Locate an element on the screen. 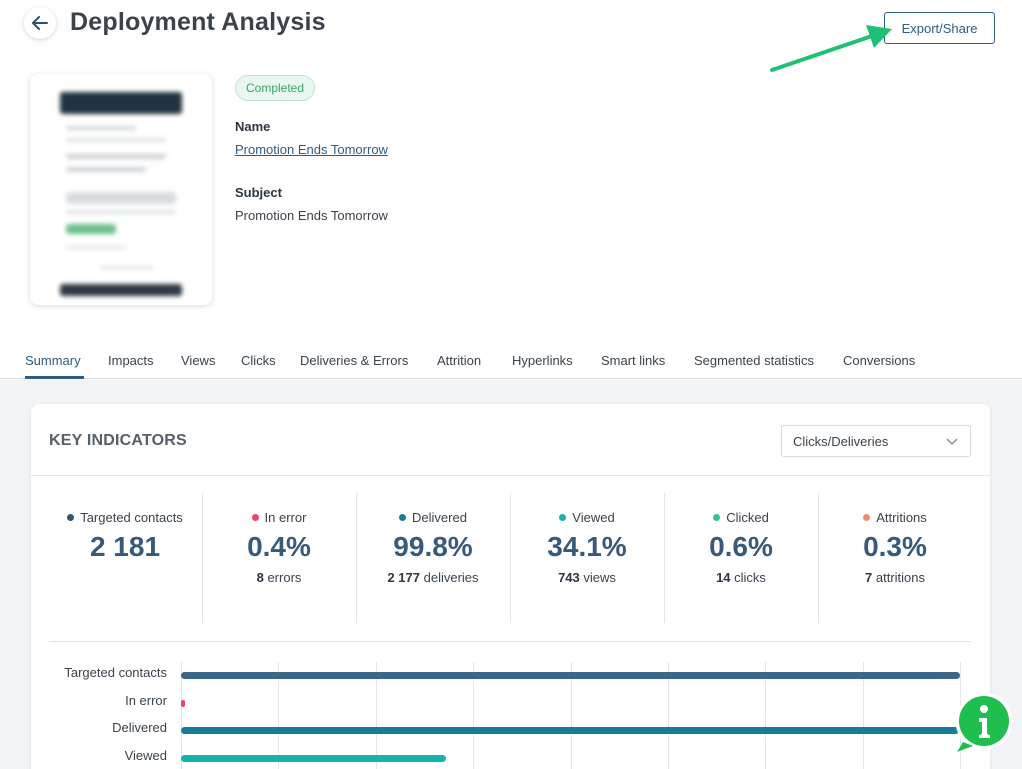 This screenshot has width=1022, height=769. annotation-arrow is located at coordinates (831, 48).